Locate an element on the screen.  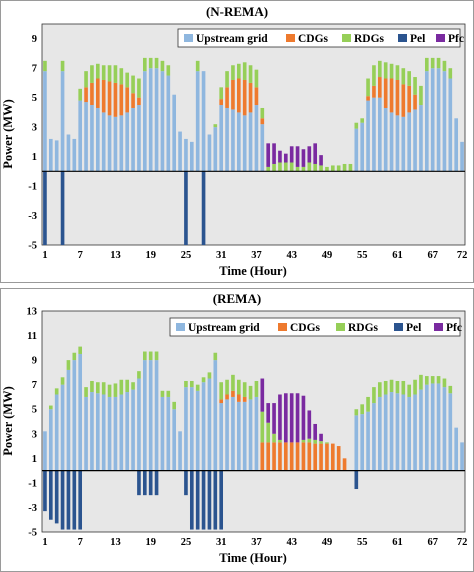
chart-title: (REMA) is located at coordinates (237, 298).